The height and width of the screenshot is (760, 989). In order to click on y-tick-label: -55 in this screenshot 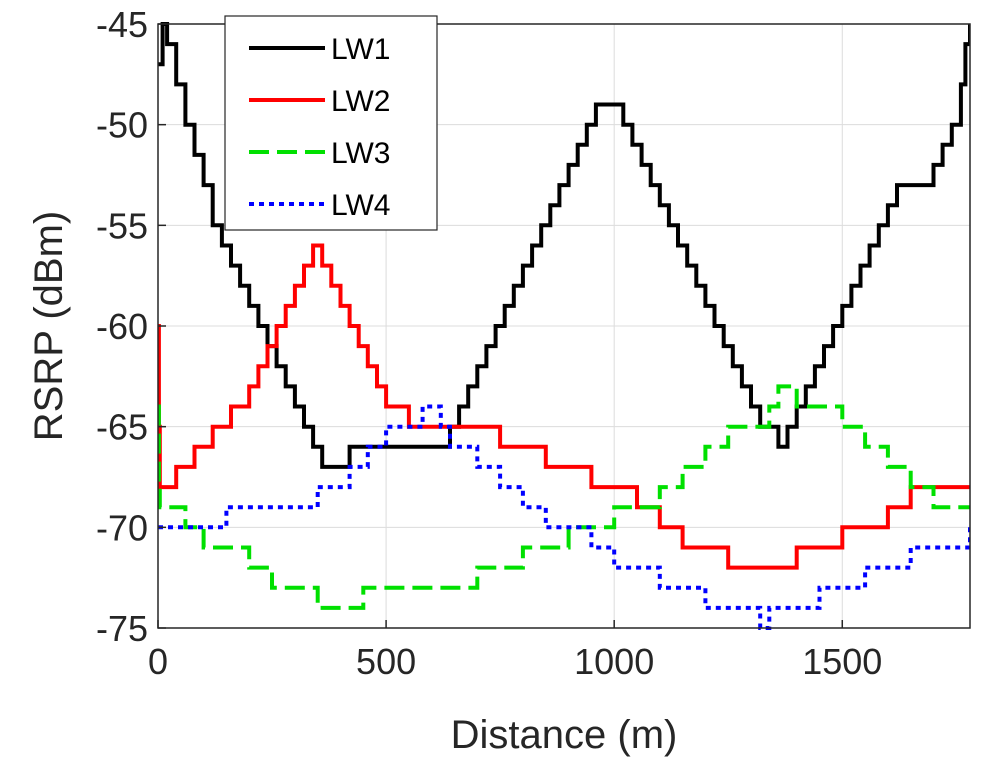, I will do `click(122, 225)`.